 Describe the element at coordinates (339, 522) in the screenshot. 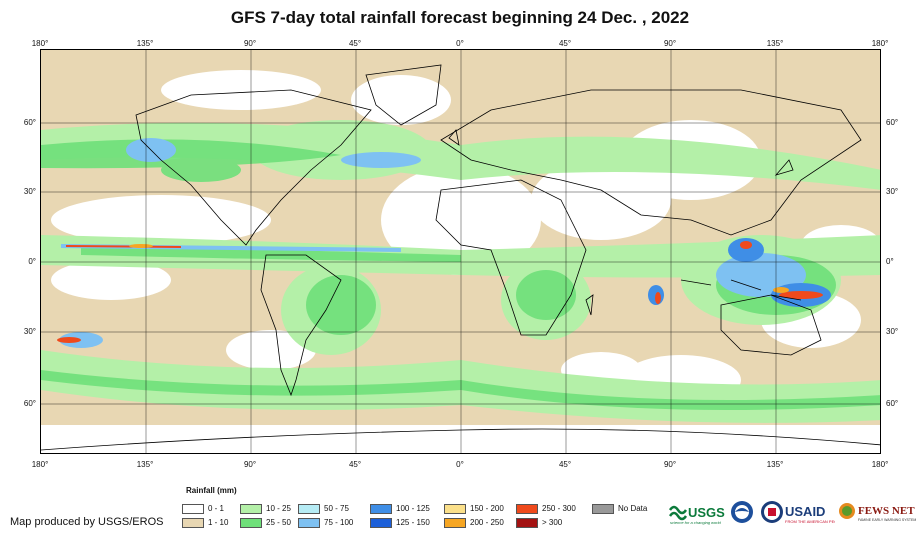

I see `legend-label: 75 - 100` at that location.